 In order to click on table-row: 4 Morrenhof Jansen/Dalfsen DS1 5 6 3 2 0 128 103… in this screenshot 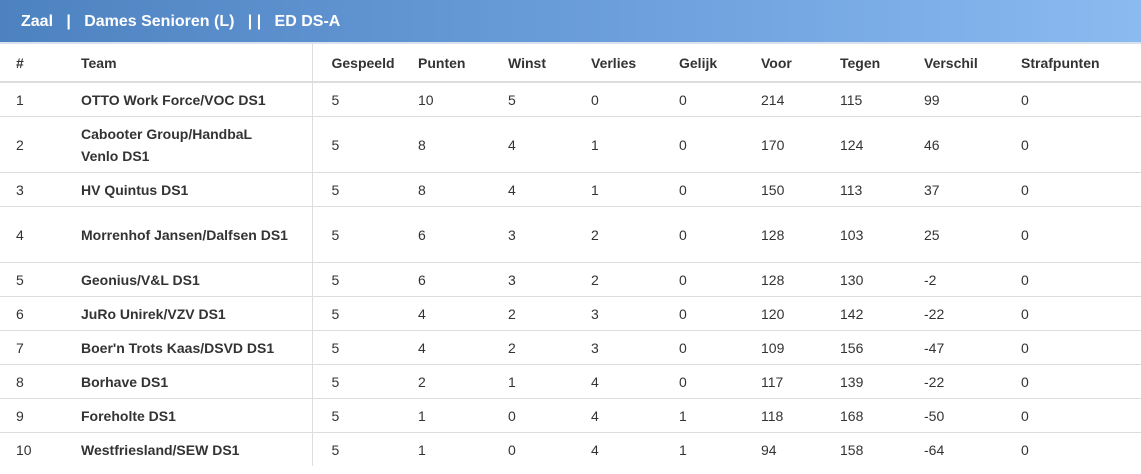, I will do `click(570, 234)`.